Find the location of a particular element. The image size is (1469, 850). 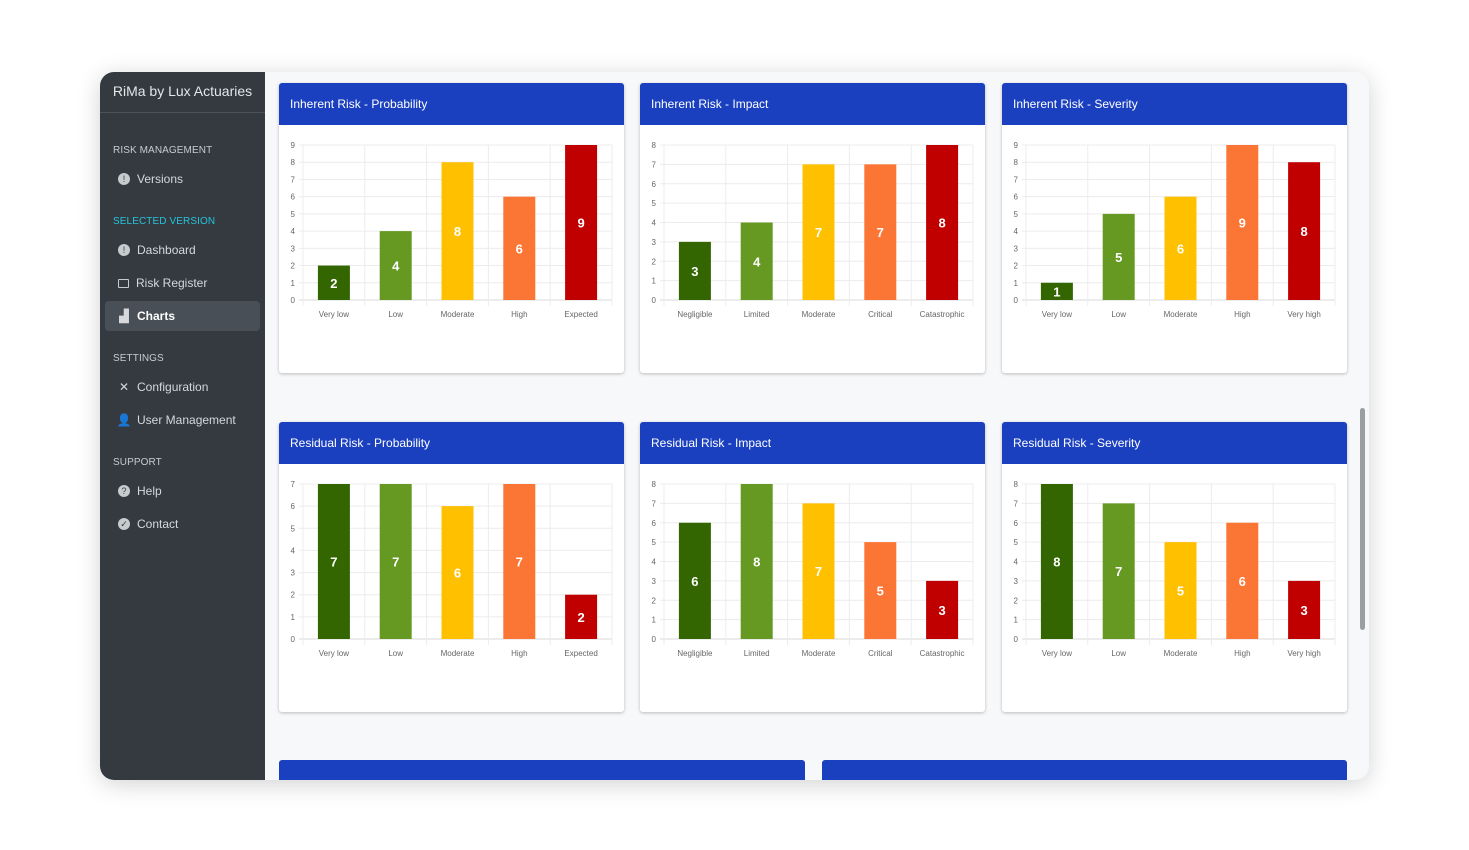

sidebar-item-versions: ! Versions is located at coordinates (182, 179).